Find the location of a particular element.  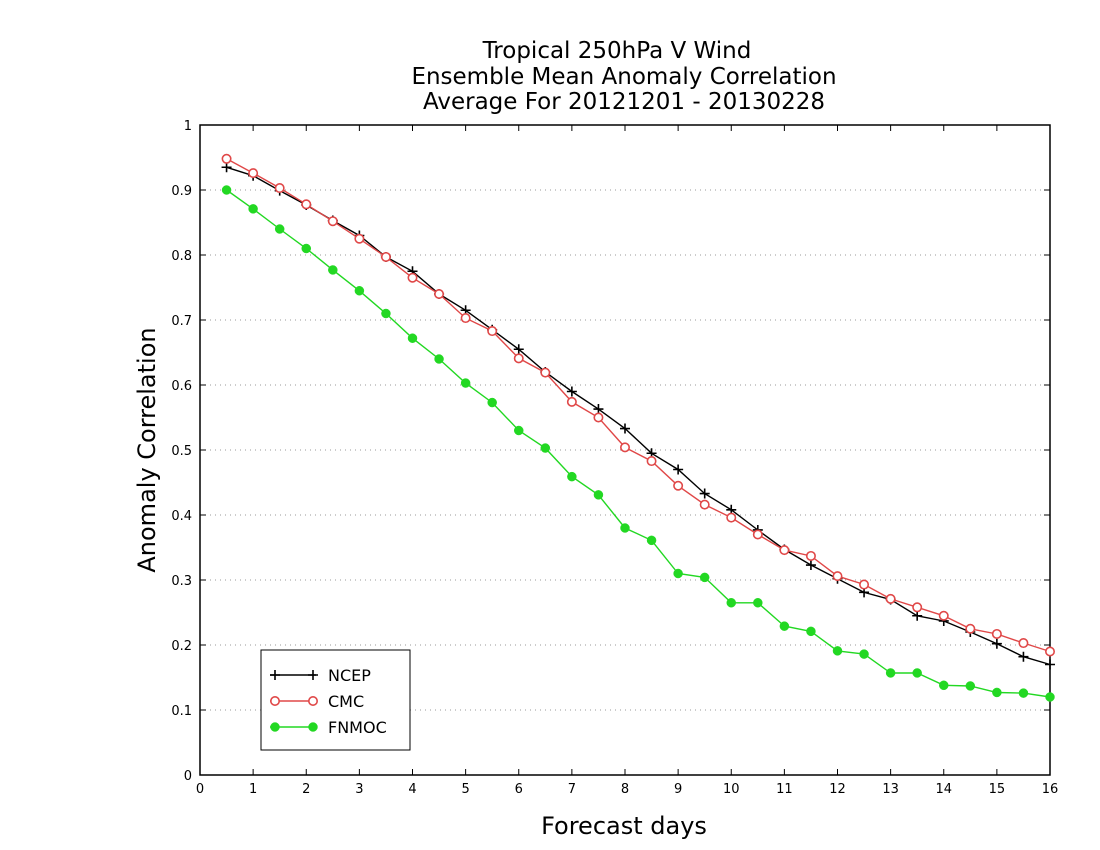

y-tick-label-2: 0.2 is located at coordinates (181, 646).